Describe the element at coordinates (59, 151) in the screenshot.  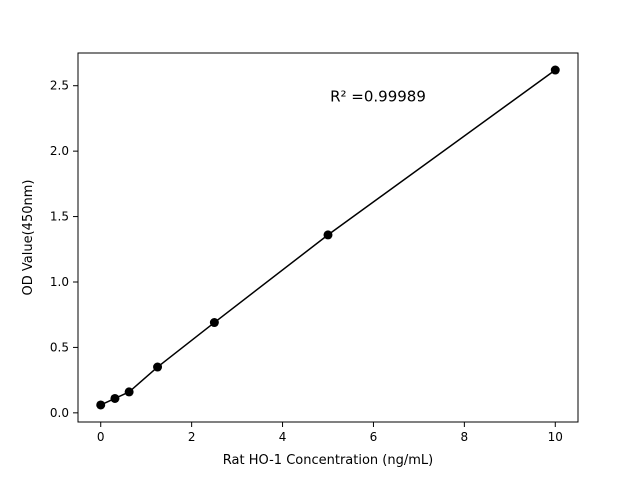
I see `y-tick-label: 2.0` at that location.